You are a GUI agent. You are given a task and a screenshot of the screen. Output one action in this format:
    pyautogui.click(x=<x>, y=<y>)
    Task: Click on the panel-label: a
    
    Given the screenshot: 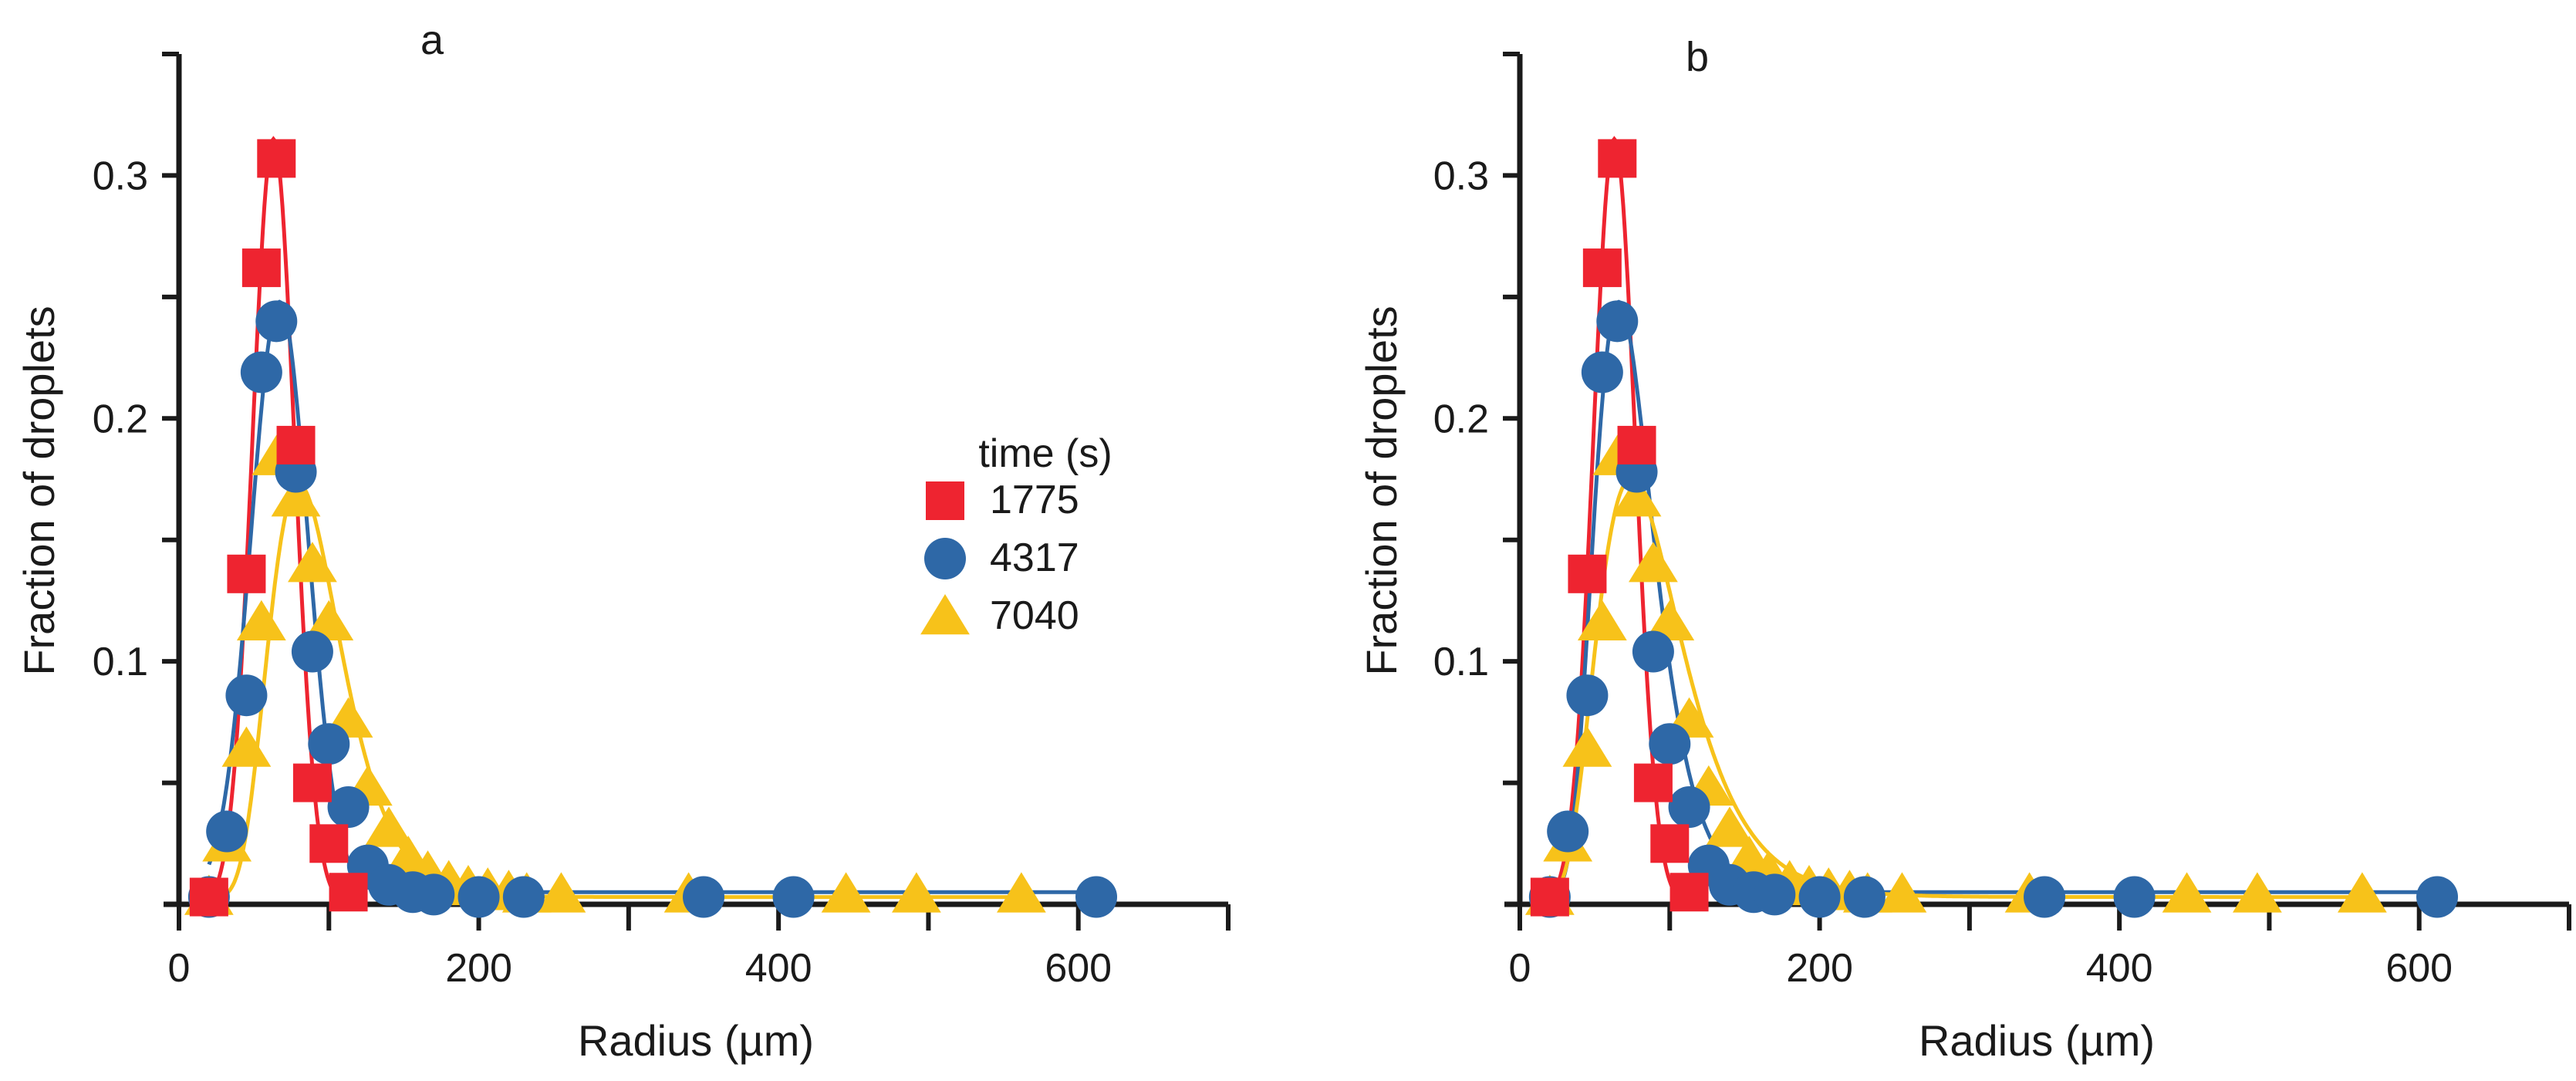 What is the action you would take?
    pyautogui.click(x=432, y=40)
    